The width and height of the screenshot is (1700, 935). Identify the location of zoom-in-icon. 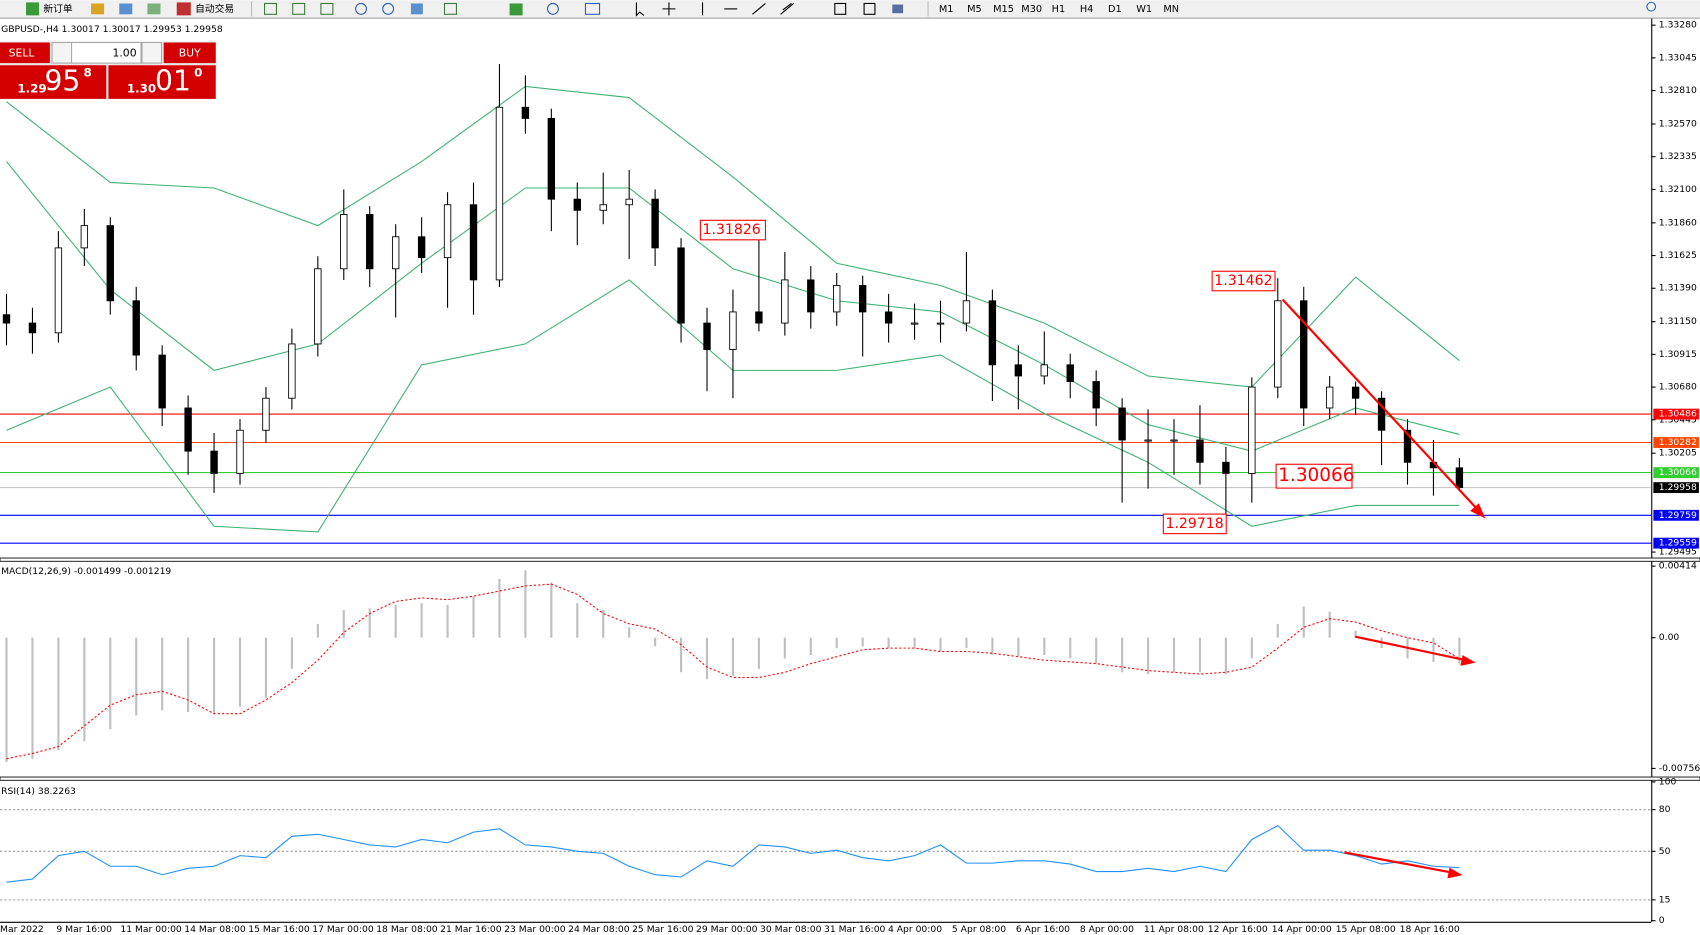
(361, 8).